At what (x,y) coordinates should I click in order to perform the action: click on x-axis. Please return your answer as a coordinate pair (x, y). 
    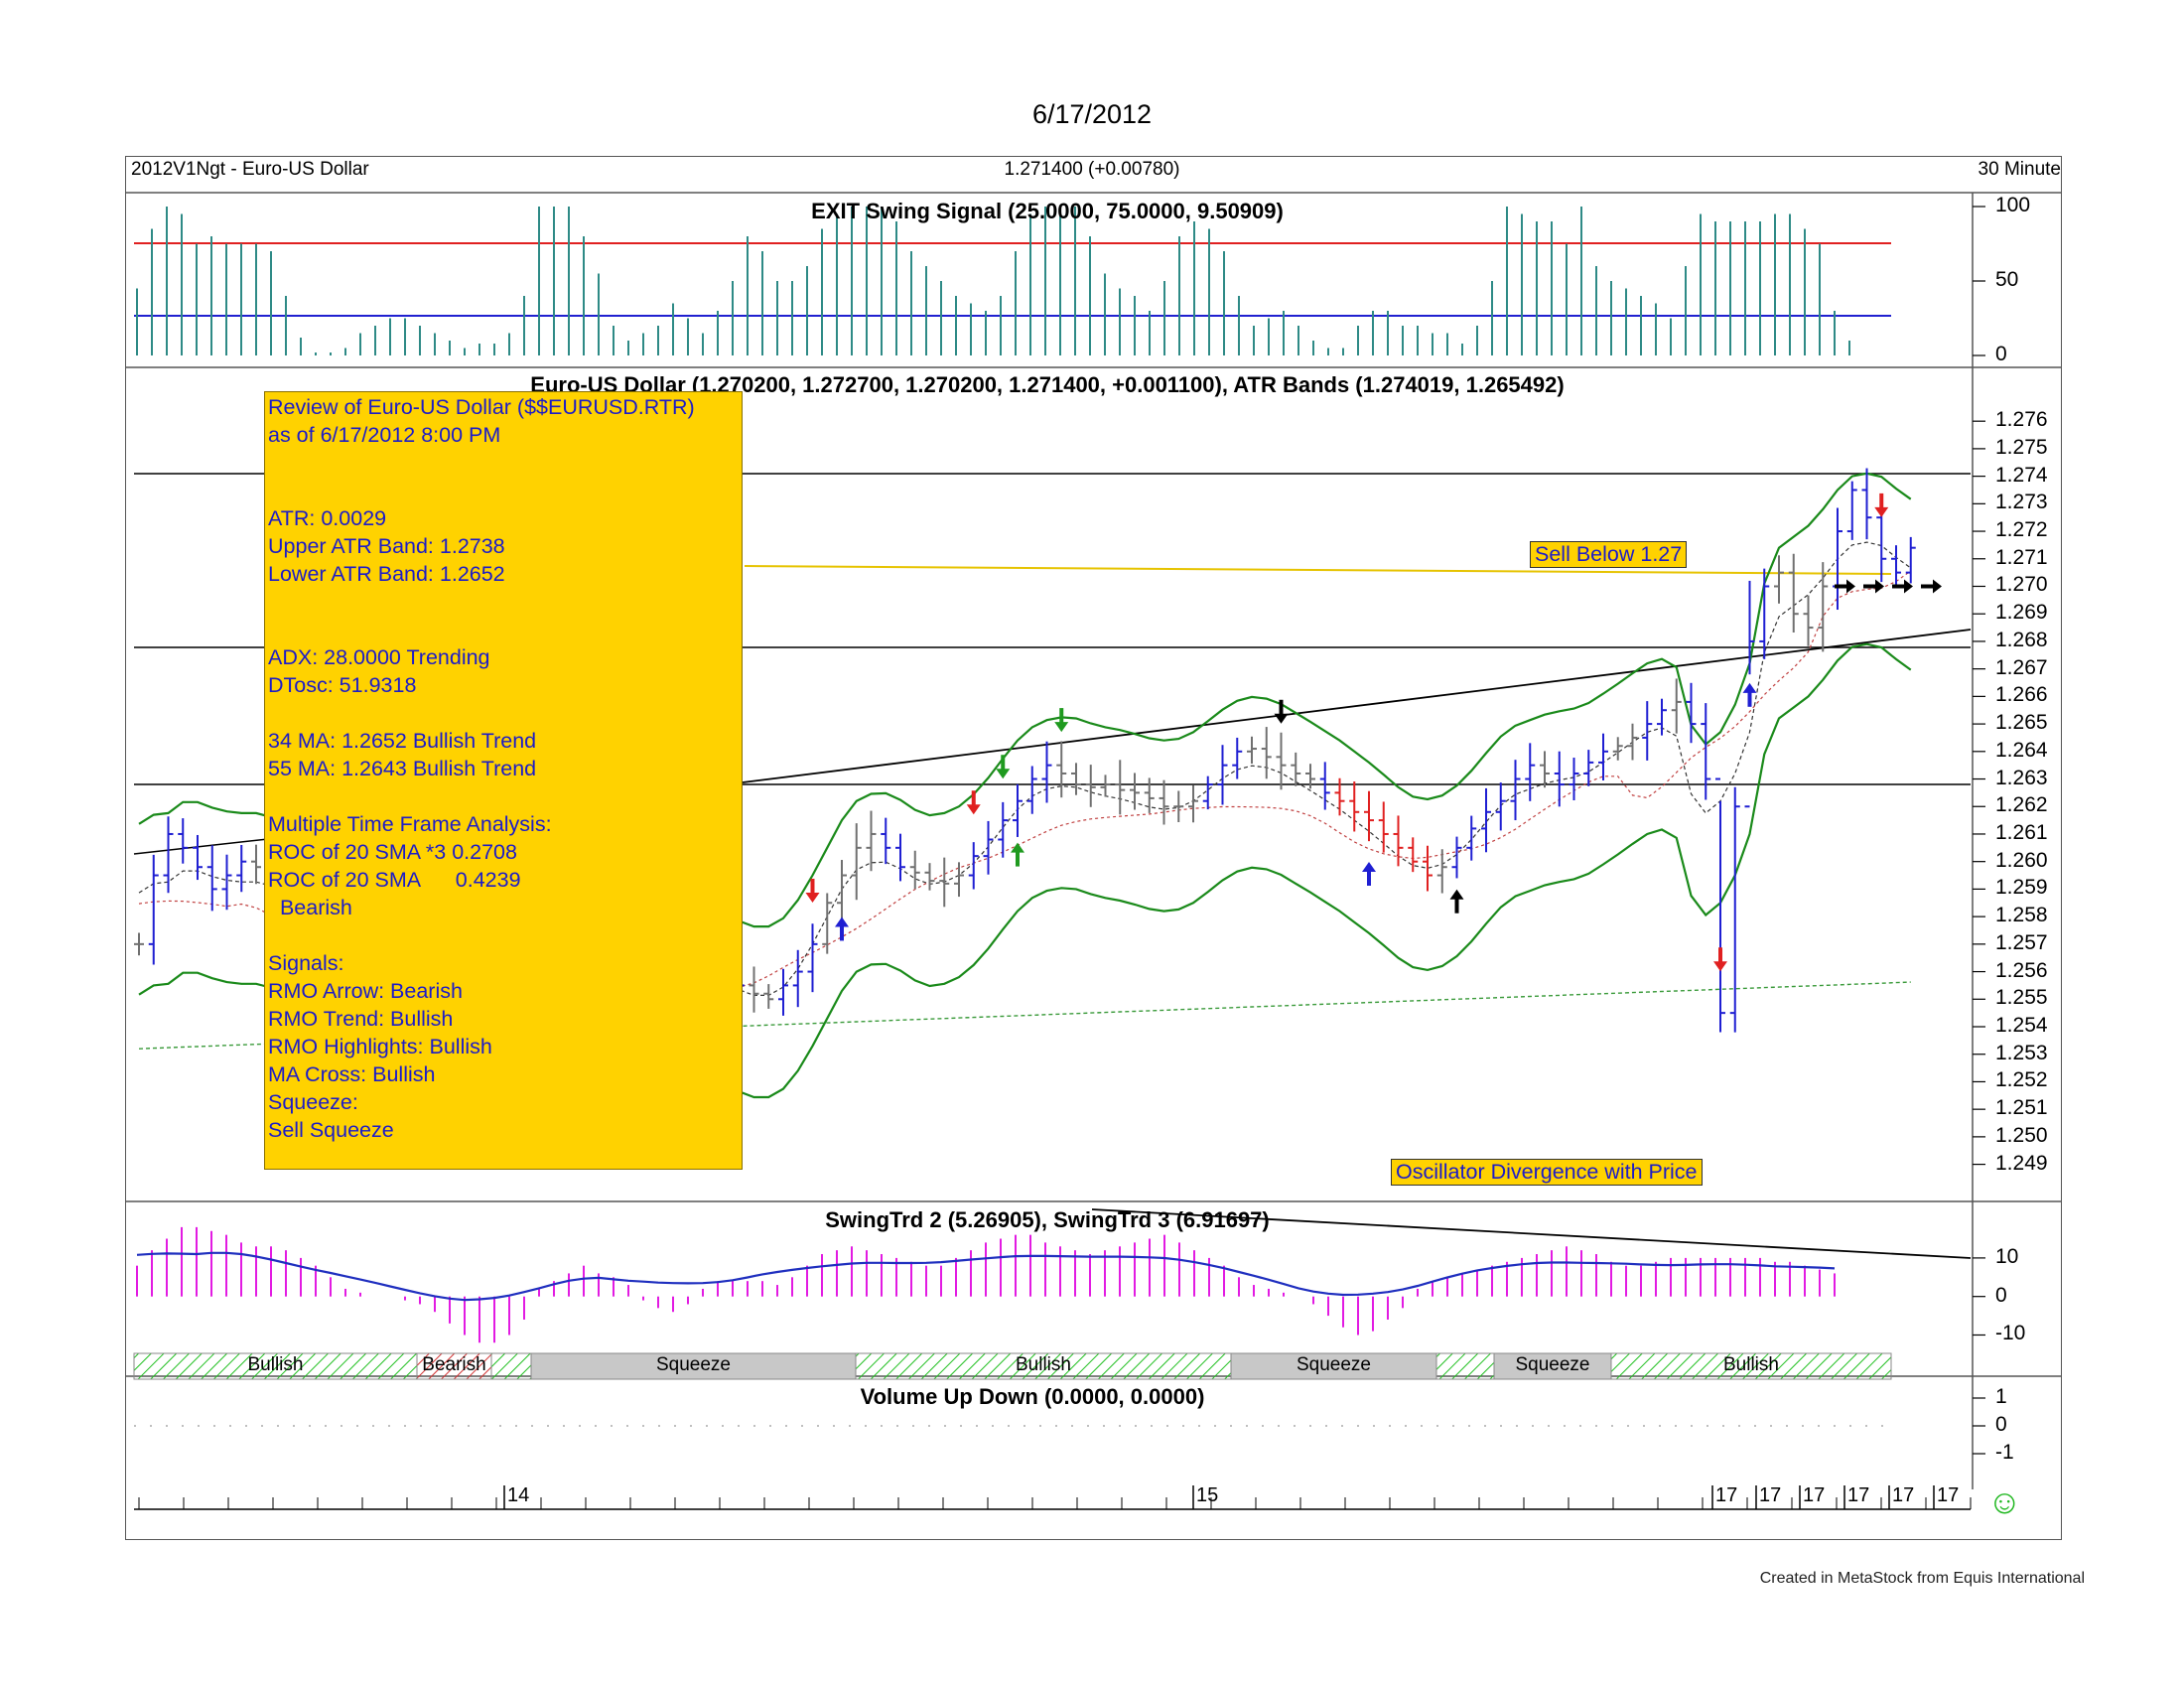
    Looking at the image, I should click on (1053, 1498).